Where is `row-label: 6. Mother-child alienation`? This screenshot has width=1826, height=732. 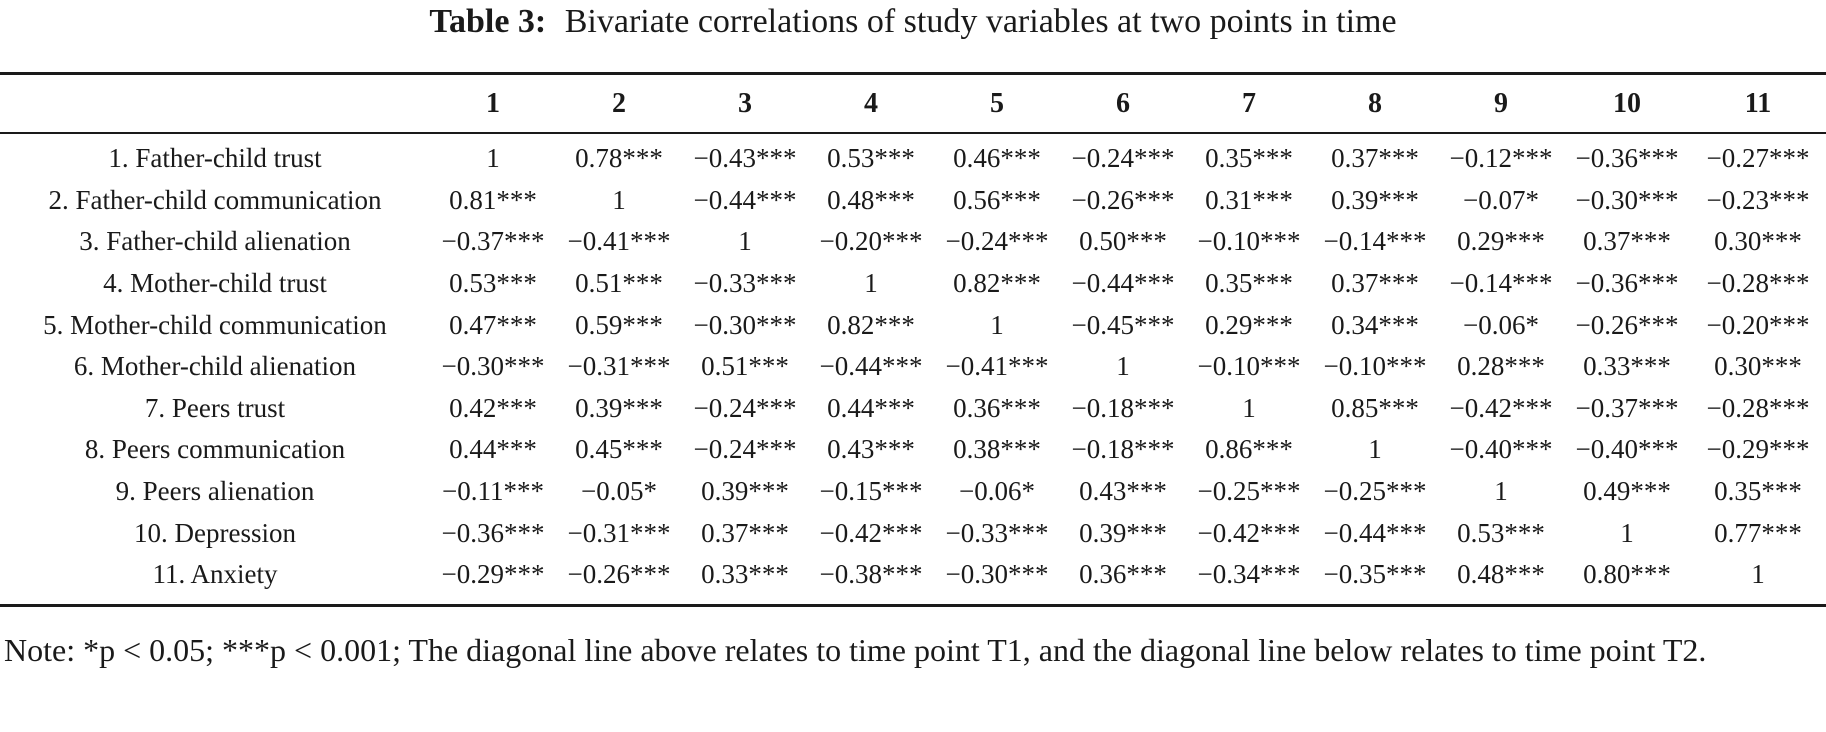
row-label: 6. Mother-child alienation is located at coordinates (215, 366).